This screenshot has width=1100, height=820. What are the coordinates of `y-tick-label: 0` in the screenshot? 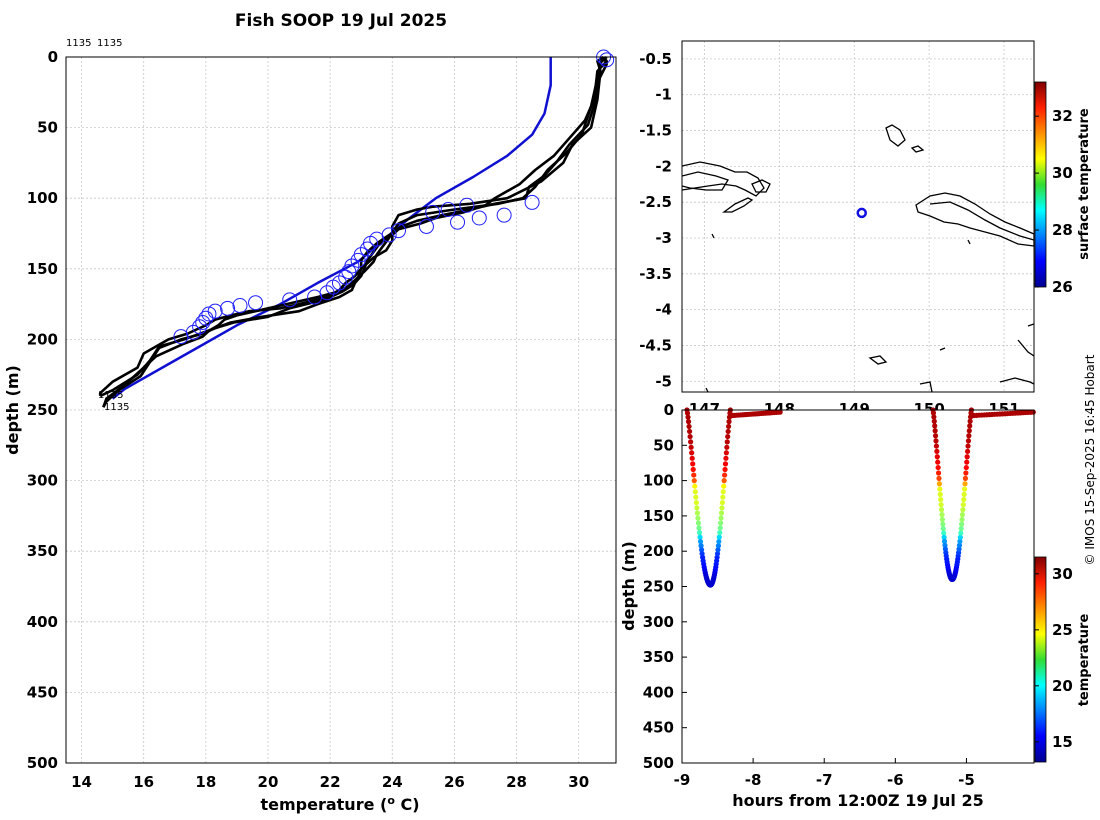 It's located at (53, 57).